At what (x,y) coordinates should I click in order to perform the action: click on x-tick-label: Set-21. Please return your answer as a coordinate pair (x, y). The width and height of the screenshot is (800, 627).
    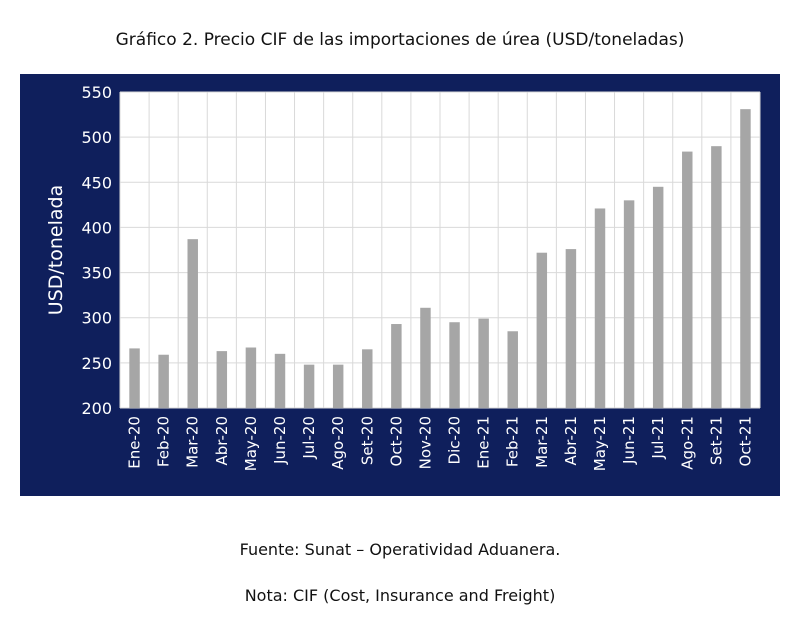
    Looking at the image, I should click on (716, 440).